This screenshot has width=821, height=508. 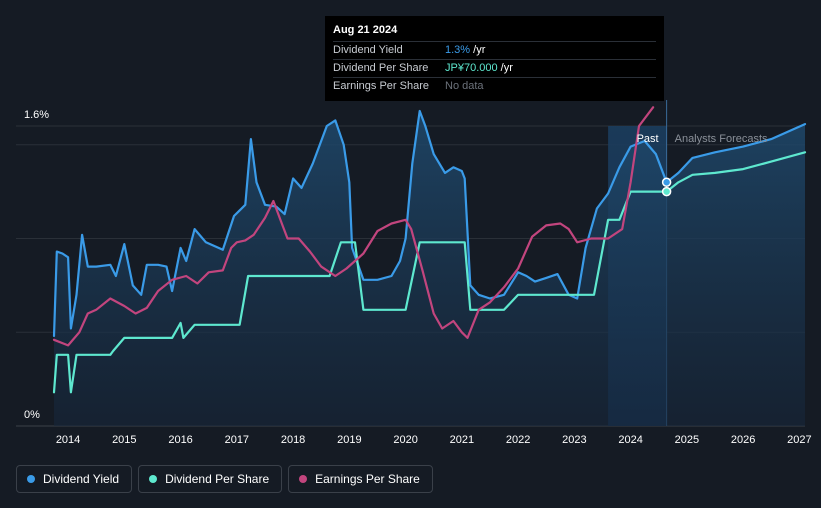 I want to click on tooltip-label: Dividend Yield, so click(x=368, y=50).